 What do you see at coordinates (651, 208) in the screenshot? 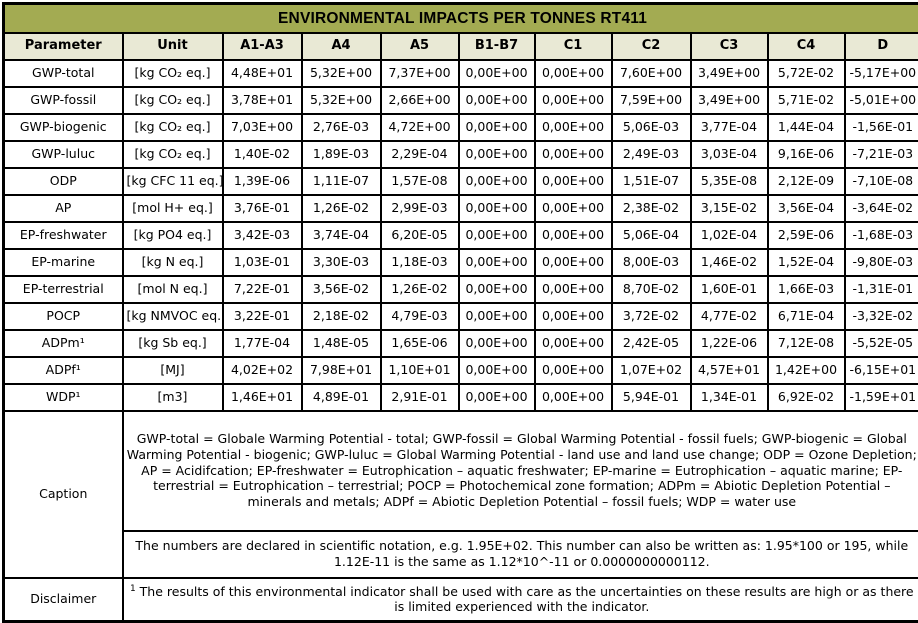
I see `value-cell: 2,38E-02` at bounding box center [651, 208].